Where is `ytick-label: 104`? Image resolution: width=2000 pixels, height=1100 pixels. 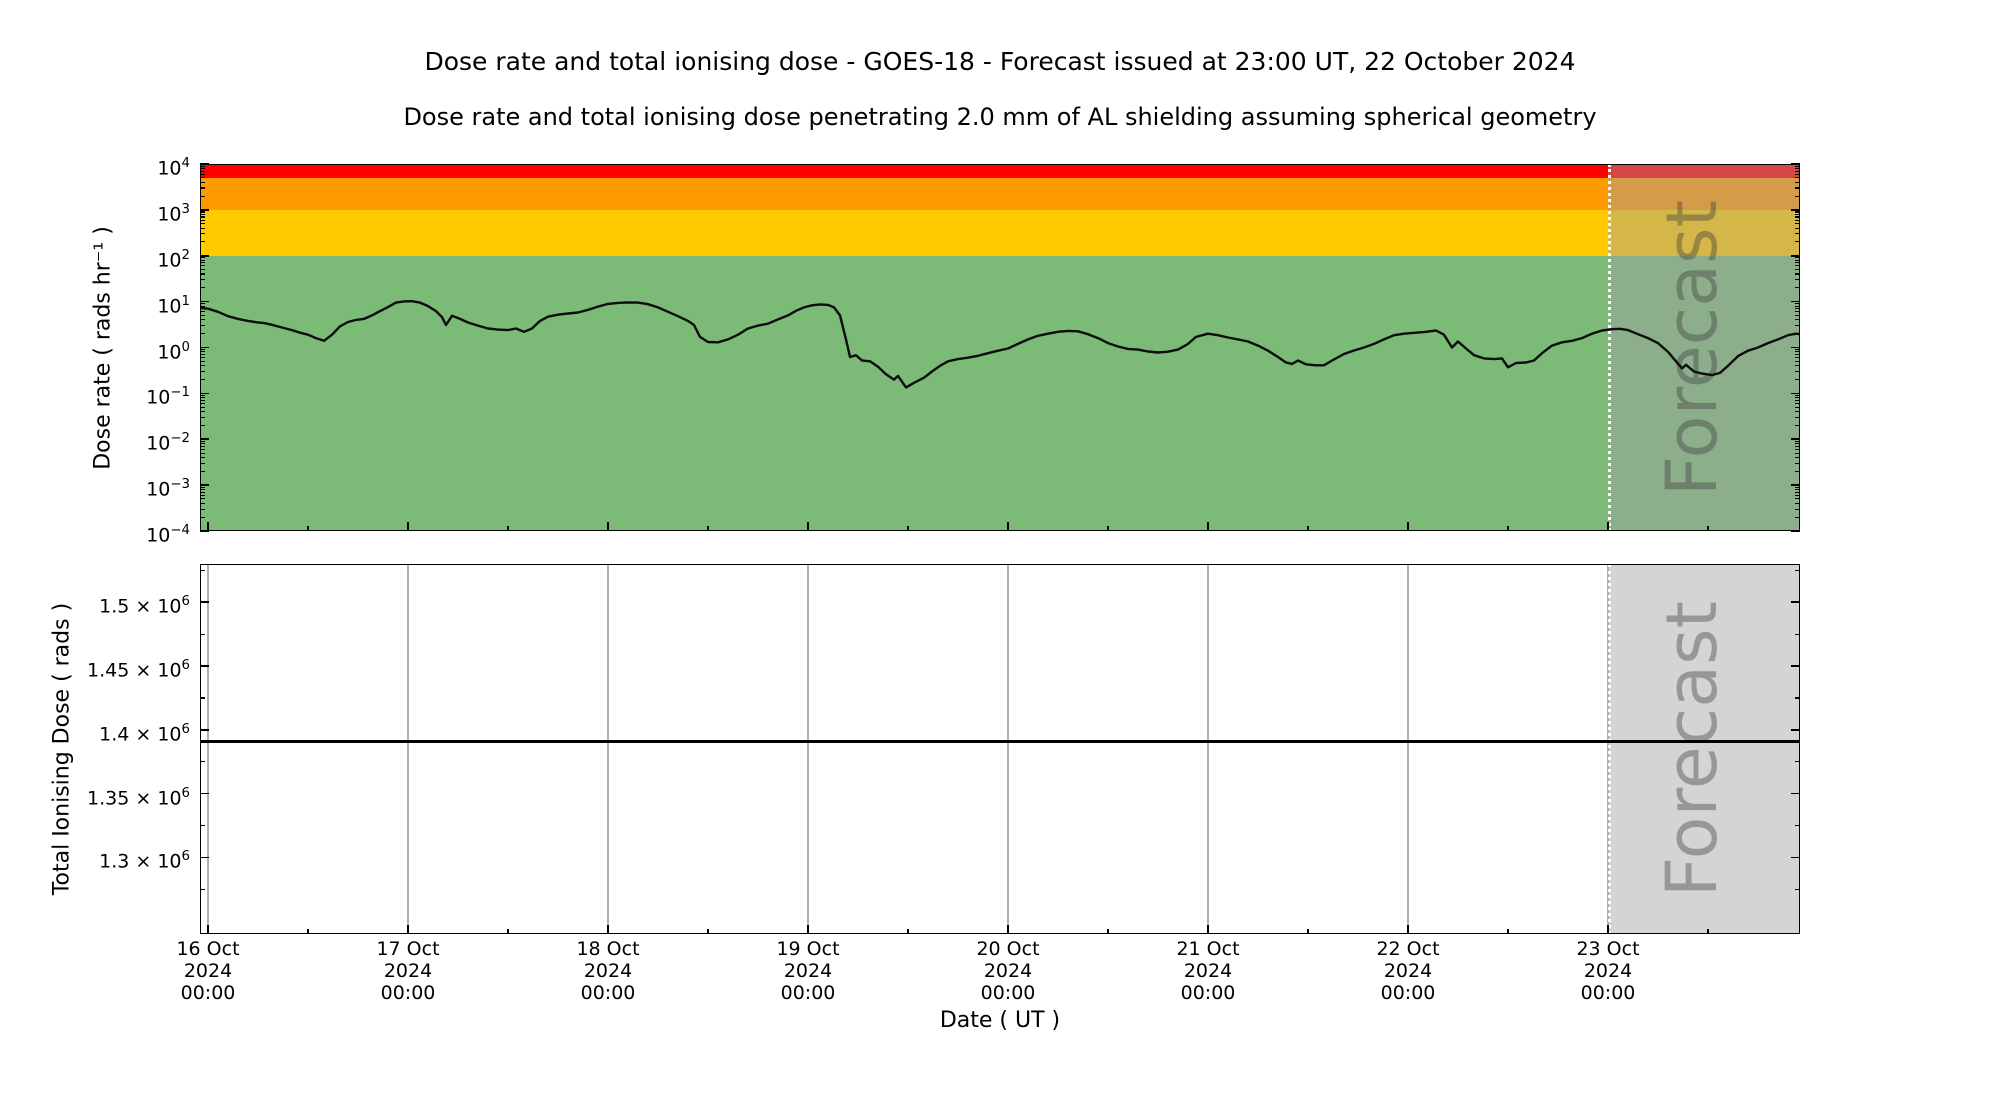 ytick-label: 104 is located at coordinates (173, 168).